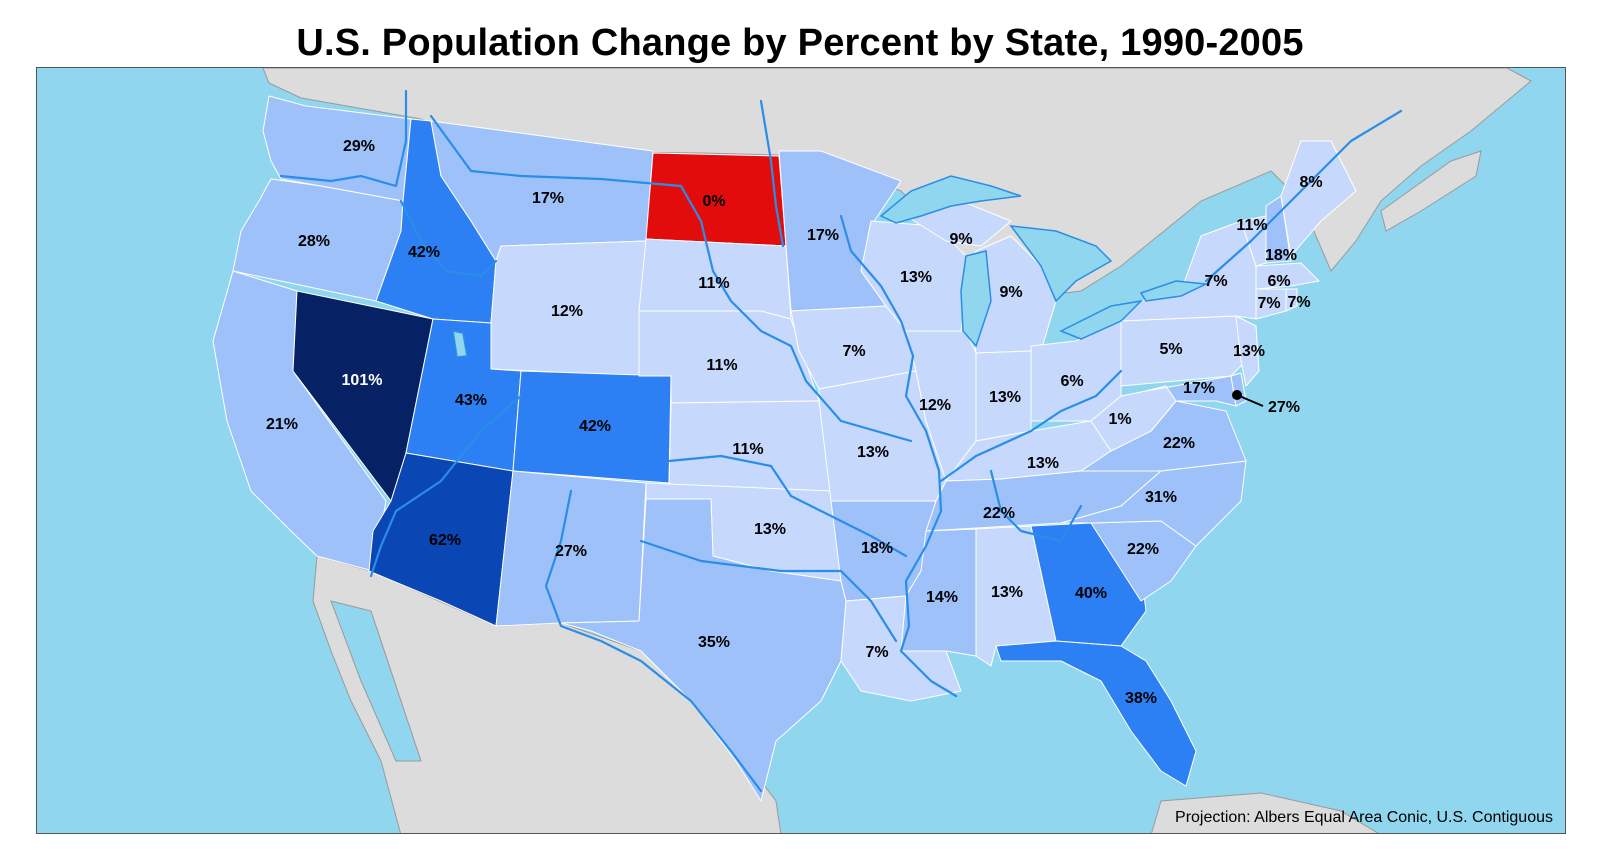 This screenshot has height=850, width=1600. What do you see at coordinates (877, 548) in the screenshot?
I see `label-ar: 18%` at bounding box center [877, 548].